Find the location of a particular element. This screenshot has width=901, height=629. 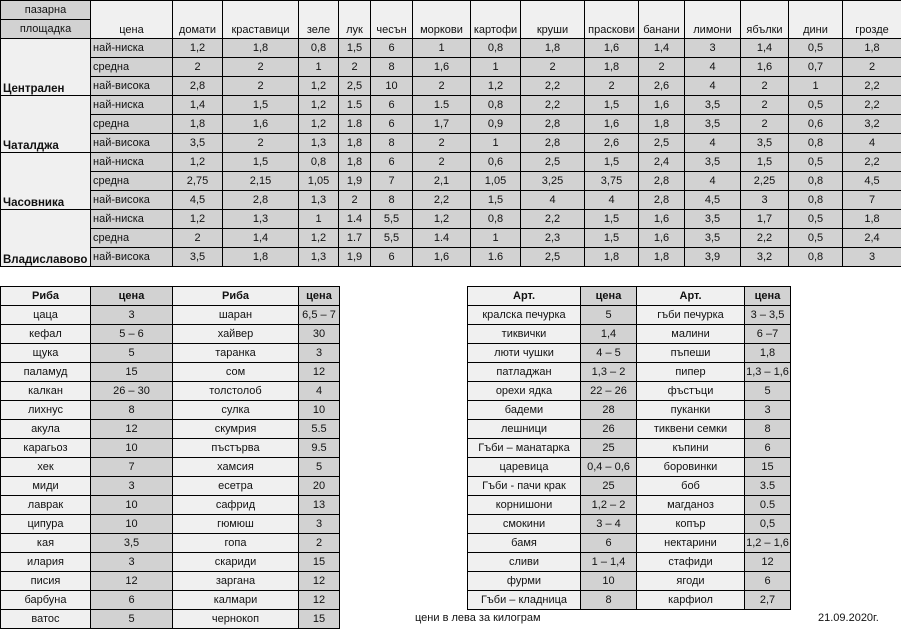

item-name: лаврак is located at coordinates (46, 505).